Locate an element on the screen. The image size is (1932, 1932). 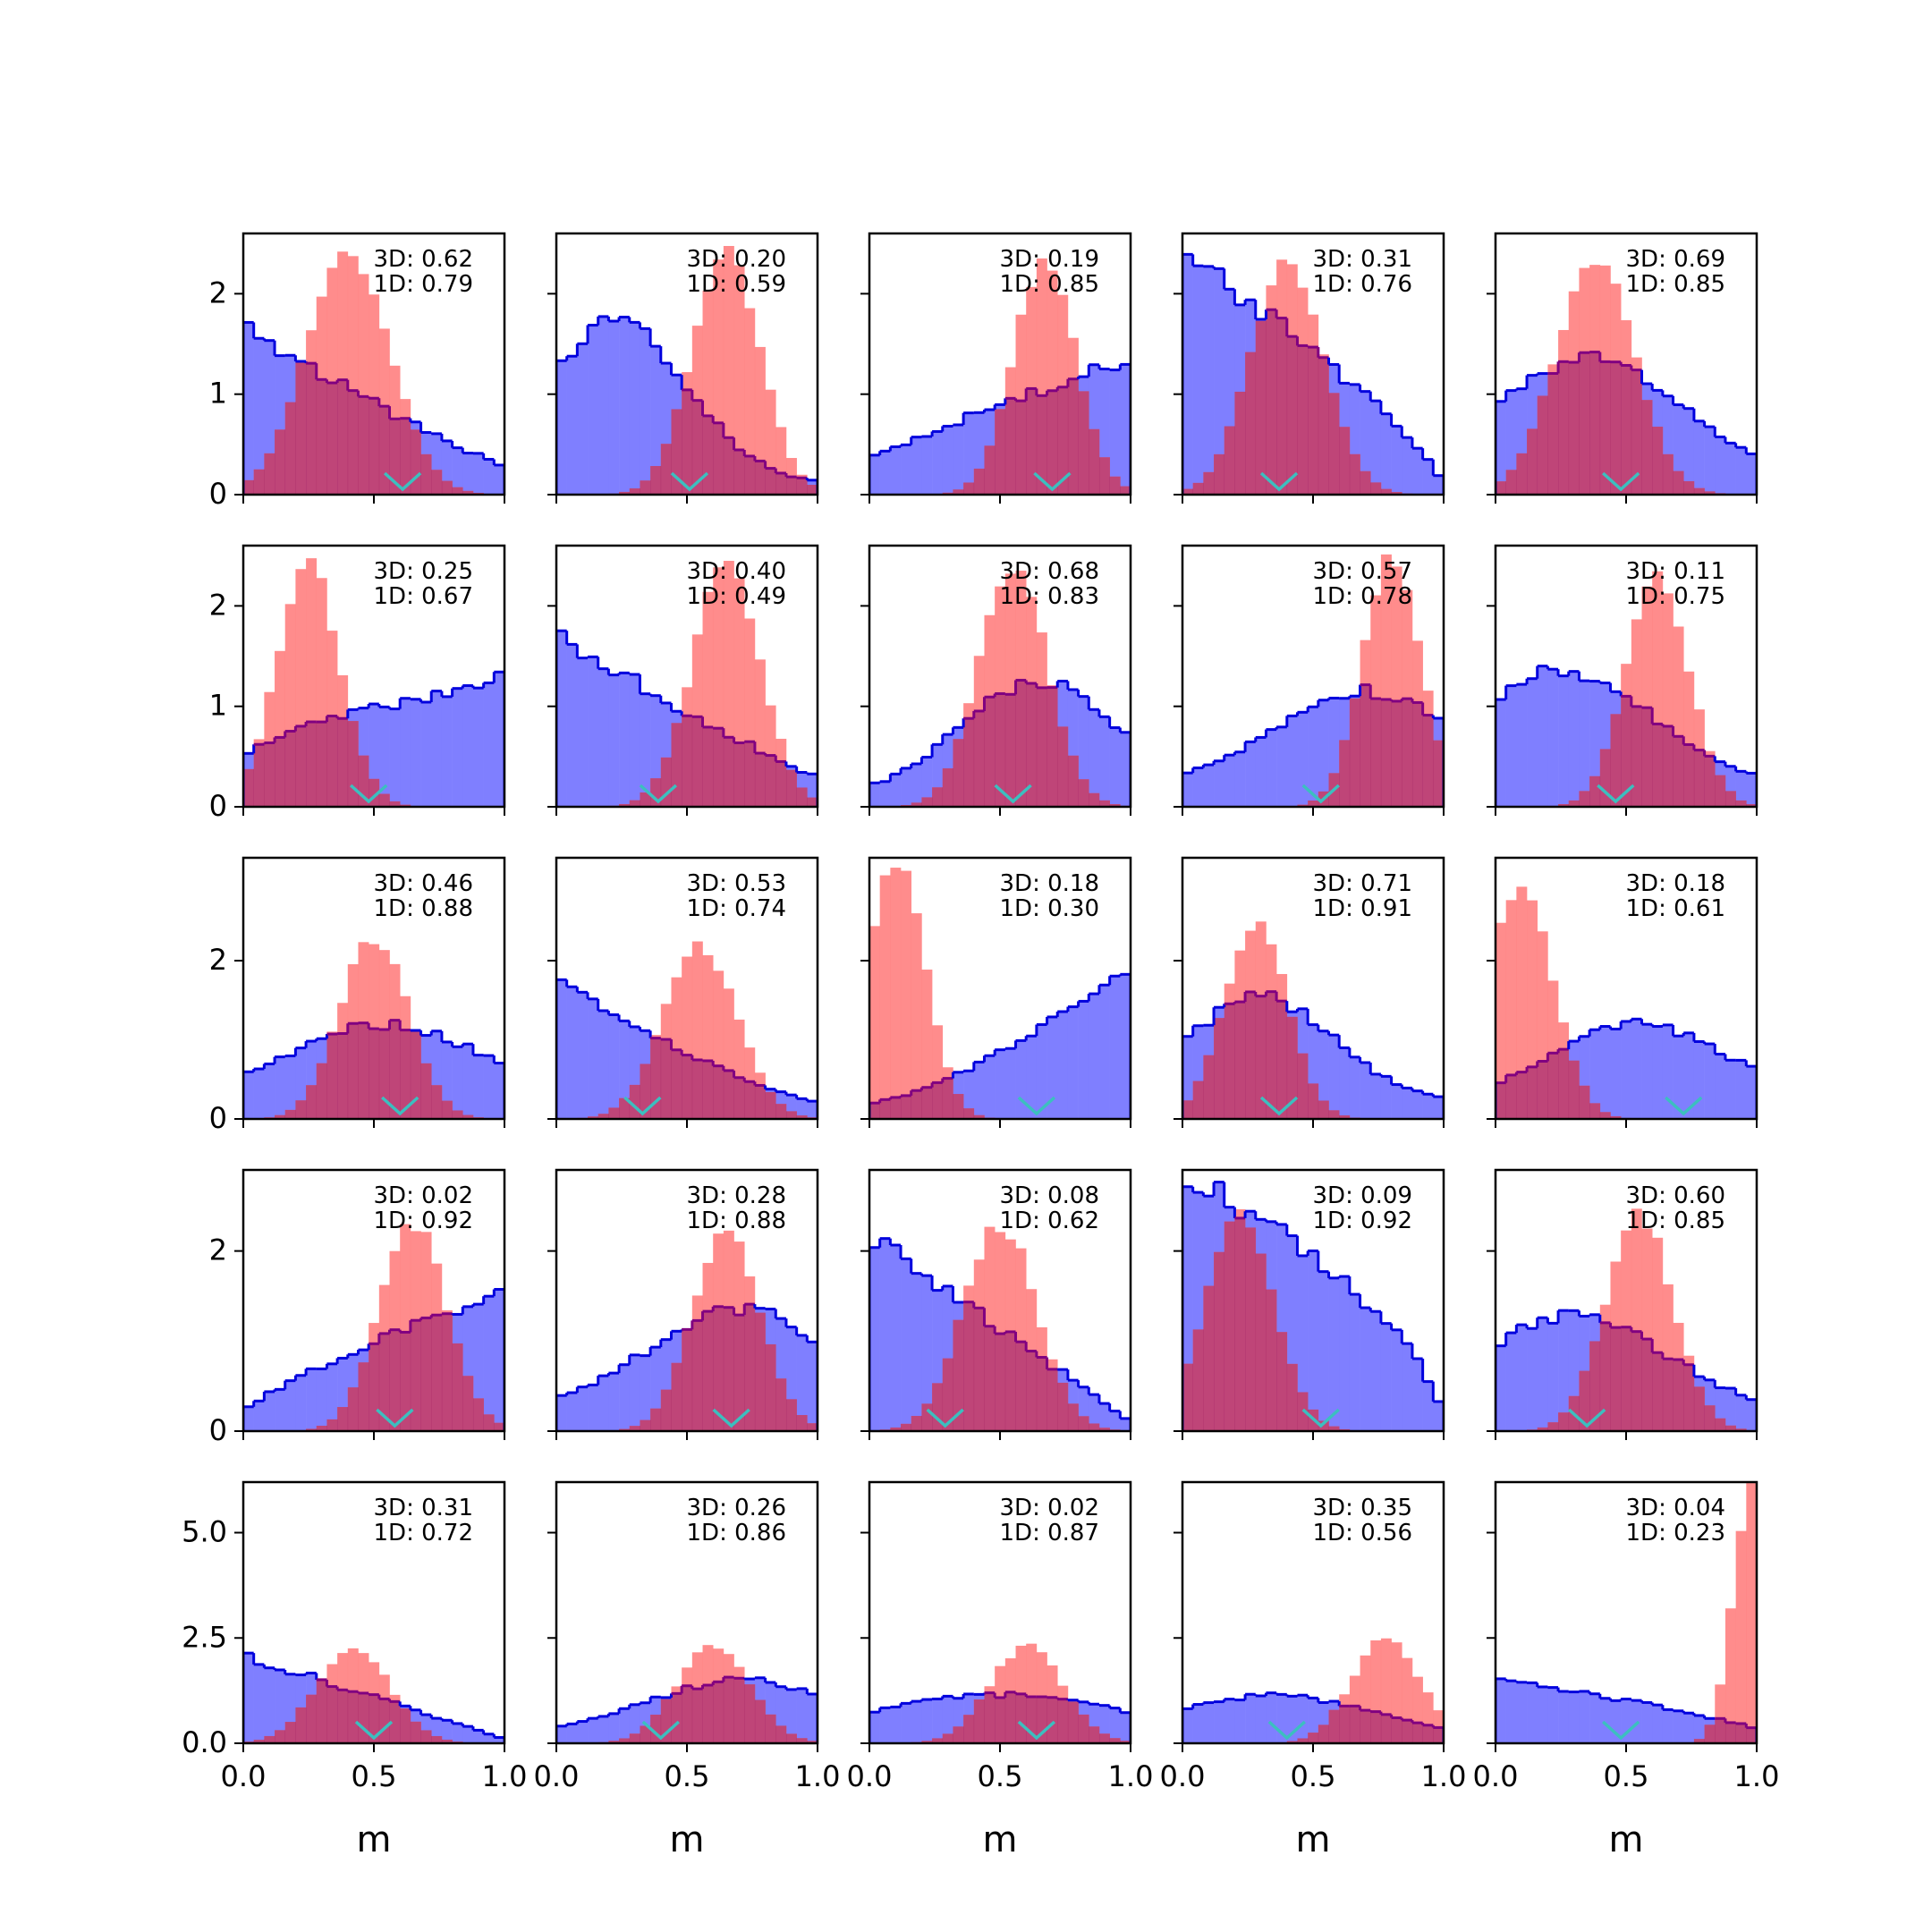
y-tick-label: 2 is located at coordinates (218, 292).